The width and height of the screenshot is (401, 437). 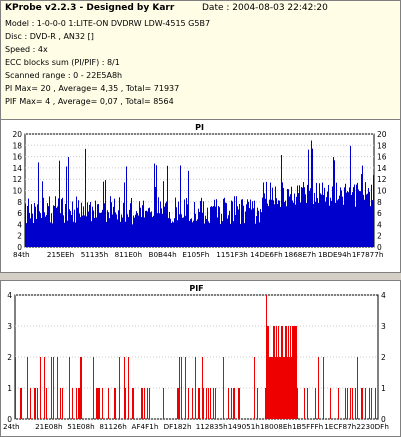 What do you see at coordinates (372, 426) in the screenshot?
I see `x-tick-label: 2230DFh` at bounding box center [372, 426].